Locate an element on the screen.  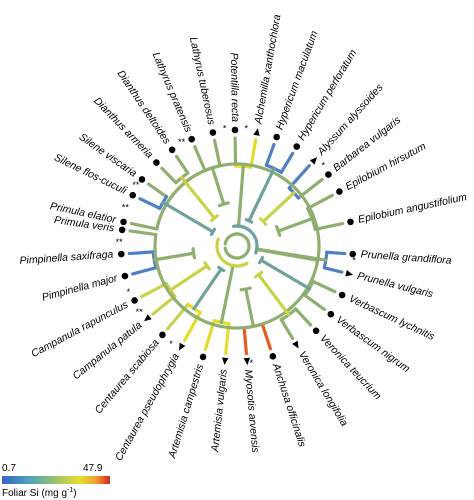
tip-label: Potentilla recta is located at coordinates (234, 87).